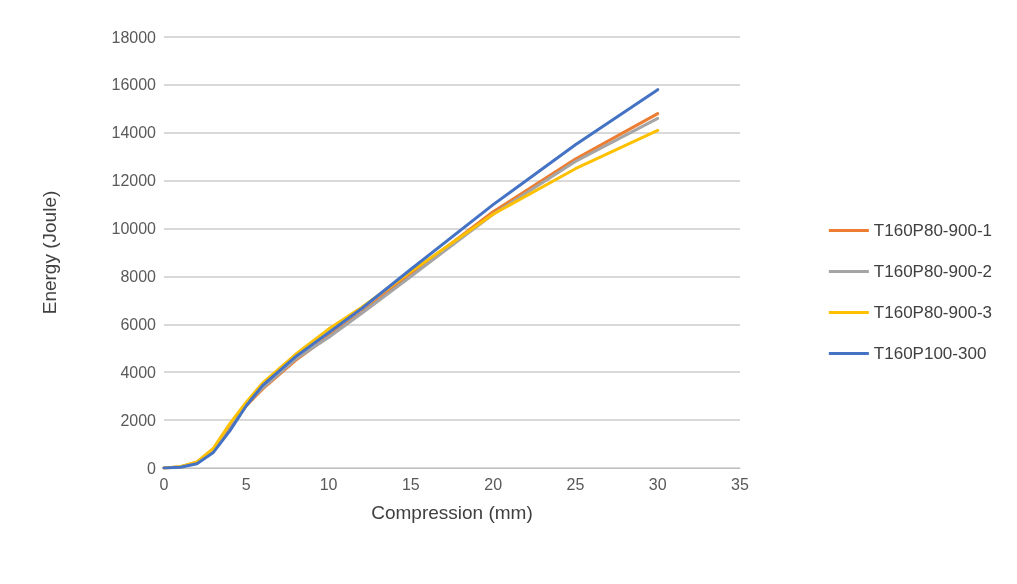  Describe the element at coordinates (930, 353) in the screenshot. I see `legend-label: T160P100-300` at that location.